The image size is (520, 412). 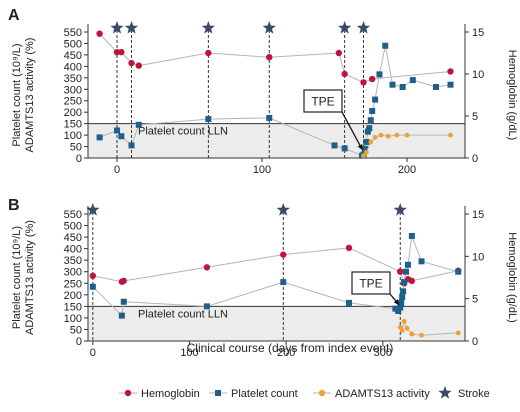 I want to click on panel-b-tpe-annotation-box, so click(x=371, y=283).